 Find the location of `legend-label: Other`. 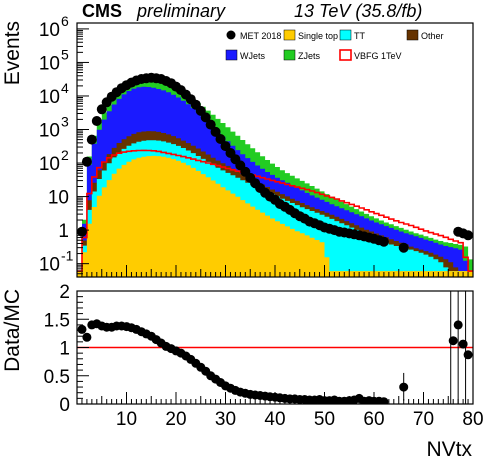

legend-label: Other is located at coordinates (432, 36).